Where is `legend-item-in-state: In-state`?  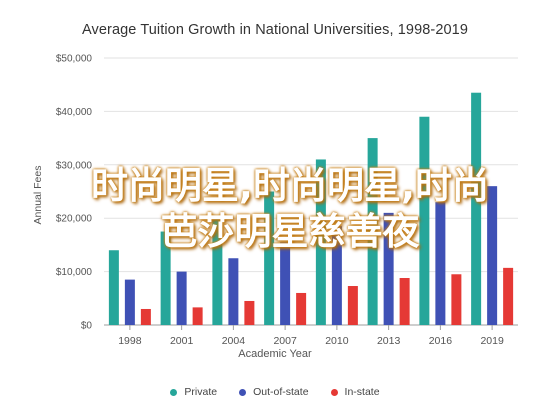 legend-item-in-state: In-state is located at coordinates (355, 392).